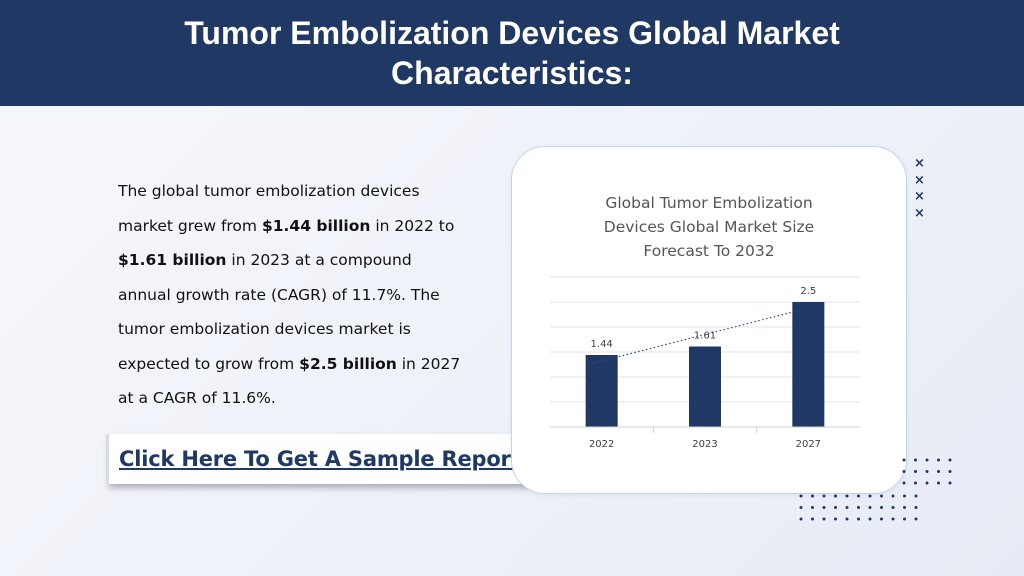 The height and width of the screenshot is (576, 1024). Describe the element at coordinates (709, 251) in the screenshot. I see `chart-title-line-3: Forecast To 2032` at that location.